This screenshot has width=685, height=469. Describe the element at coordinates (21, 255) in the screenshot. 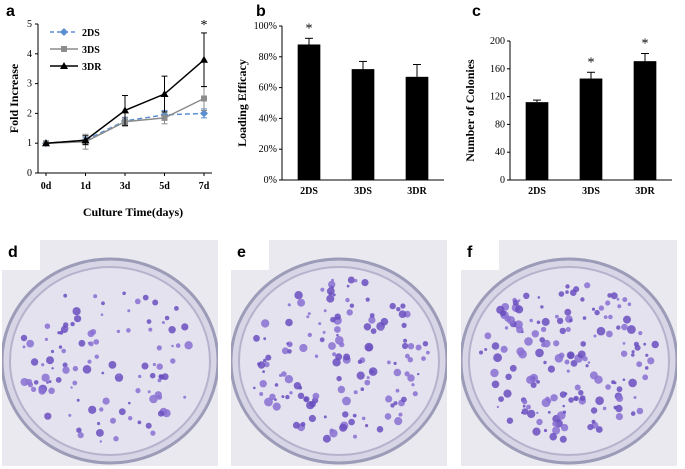

I see `label-patch` at that location.